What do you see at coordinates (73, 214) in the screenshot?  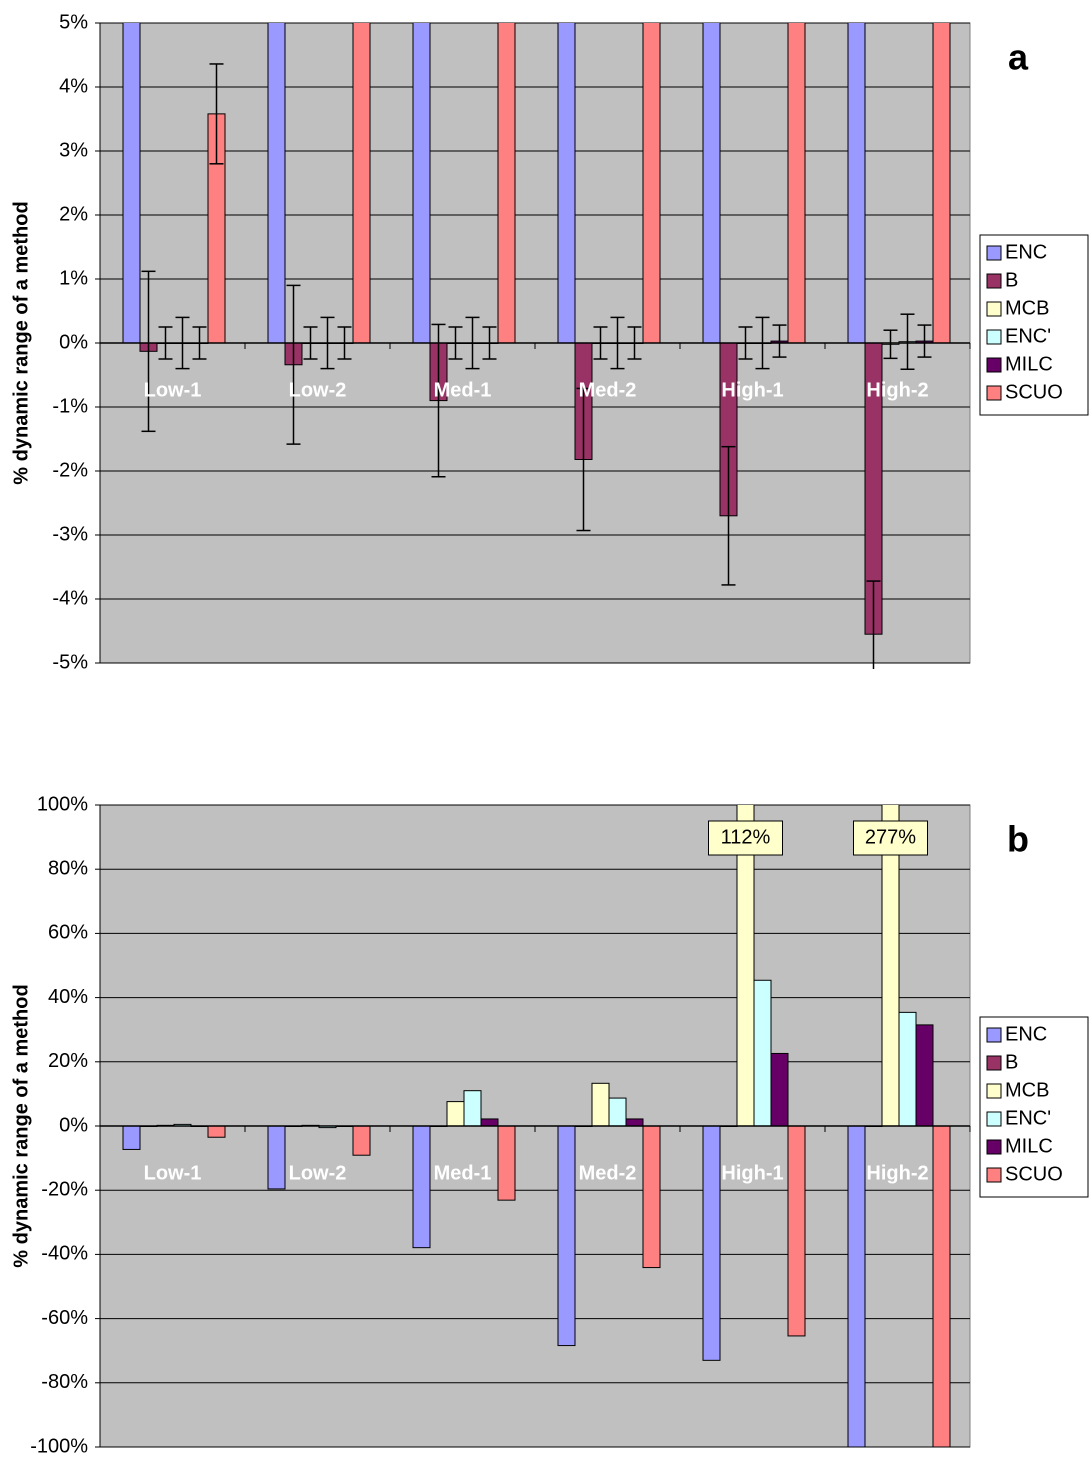 I see `y-tick-label: 2%` at bounding box center [73, 214].